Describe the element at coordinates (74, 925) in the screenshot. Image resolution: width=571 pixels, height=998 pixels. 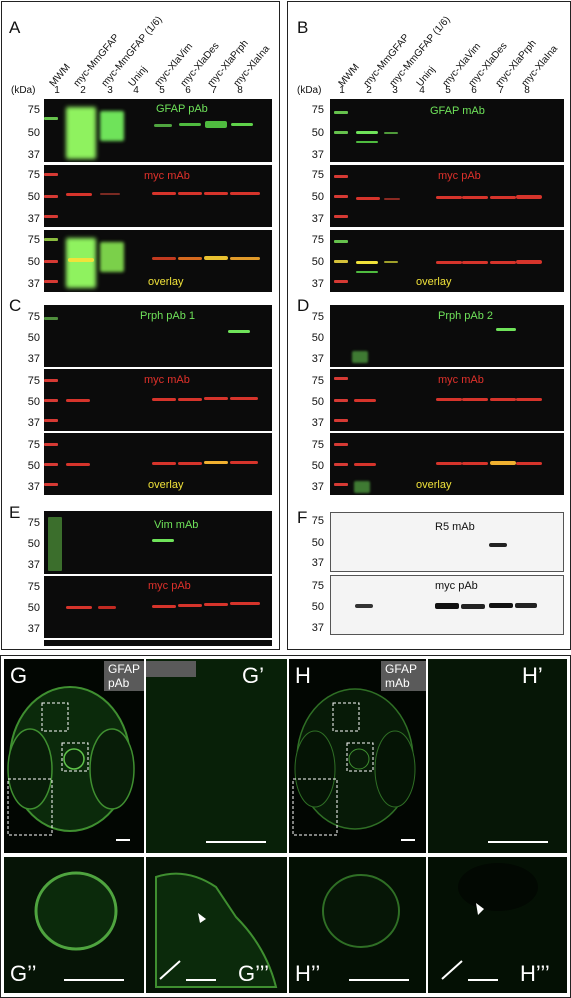
I see `micro-panel-g2: G’’` at that location.